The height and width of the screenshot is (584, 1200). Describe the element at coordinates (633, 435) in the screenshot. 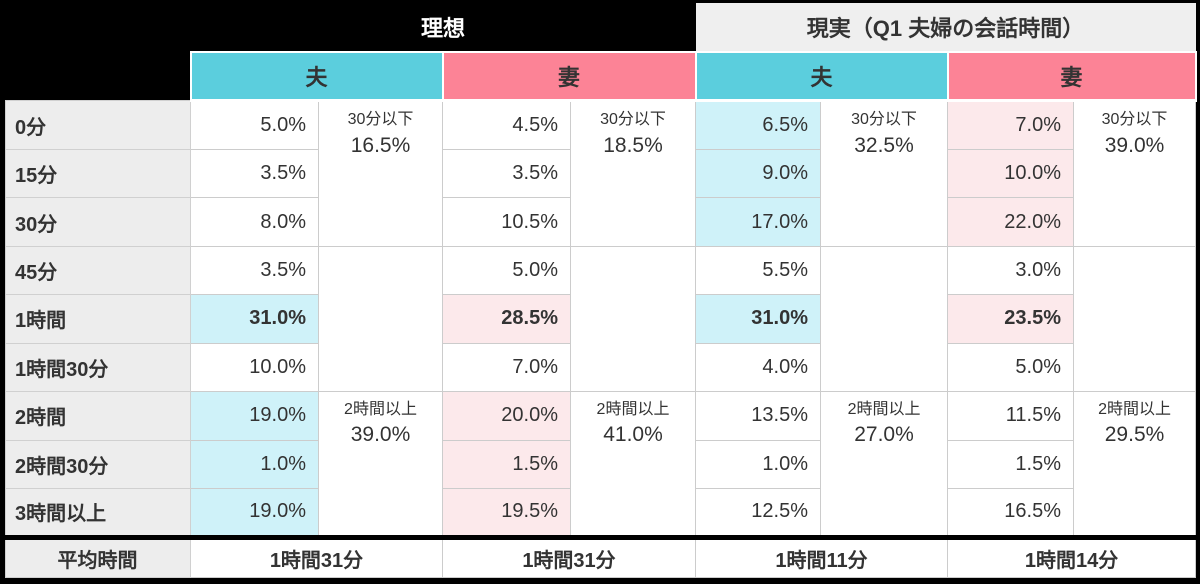

I see `group-value: 41.0%` at that location.